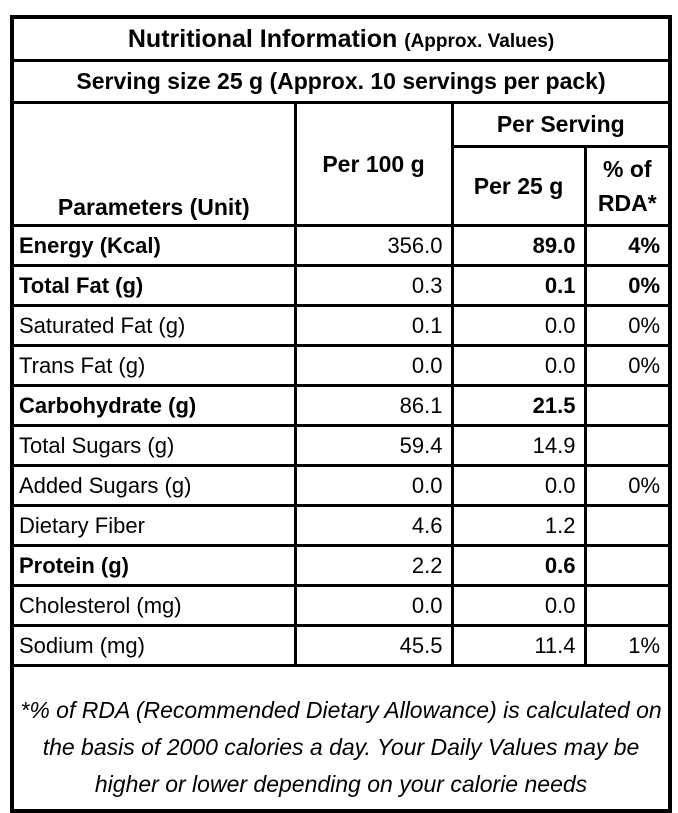 The width and height of the screenshot is (678, 813). I want to click on table-row-protein: Protein (g) 2.2 0.6, so click(341, 565).